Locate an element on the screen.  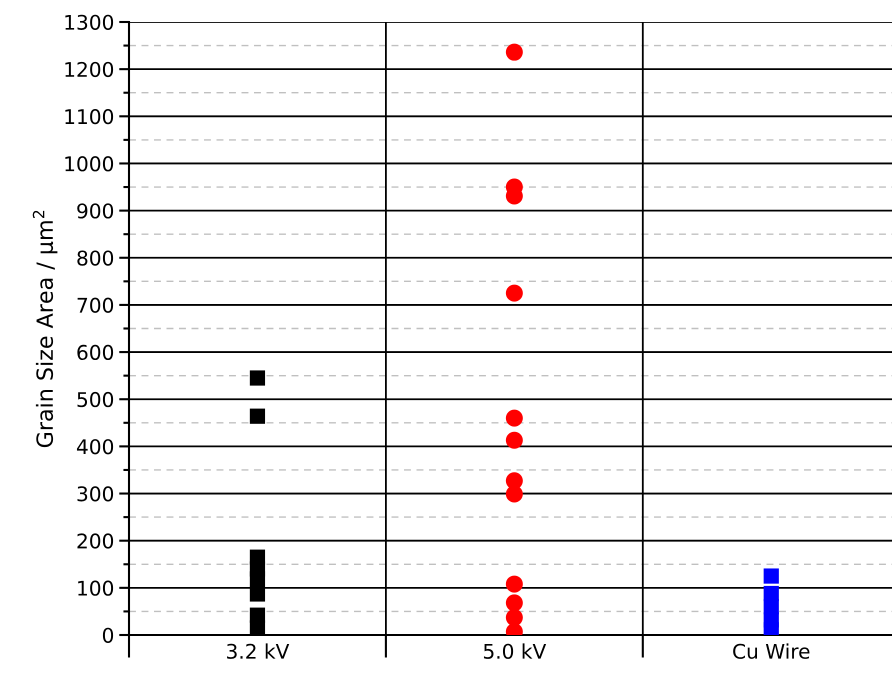
y-tick-label: 1300 is located at coordinates (89, 22).